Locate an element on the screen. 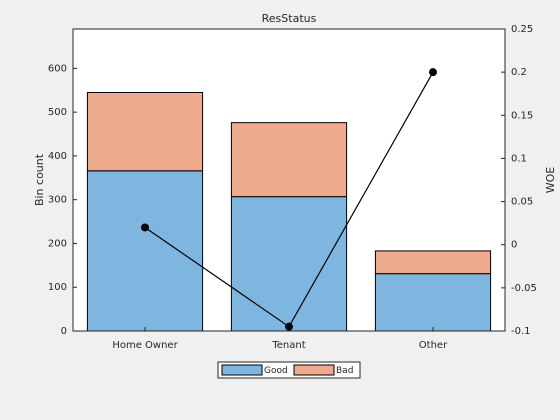 Image resolution: width=560 pixels, height=420 pixels. y2-tick-label: 0 is located at coordinates (514, 245).